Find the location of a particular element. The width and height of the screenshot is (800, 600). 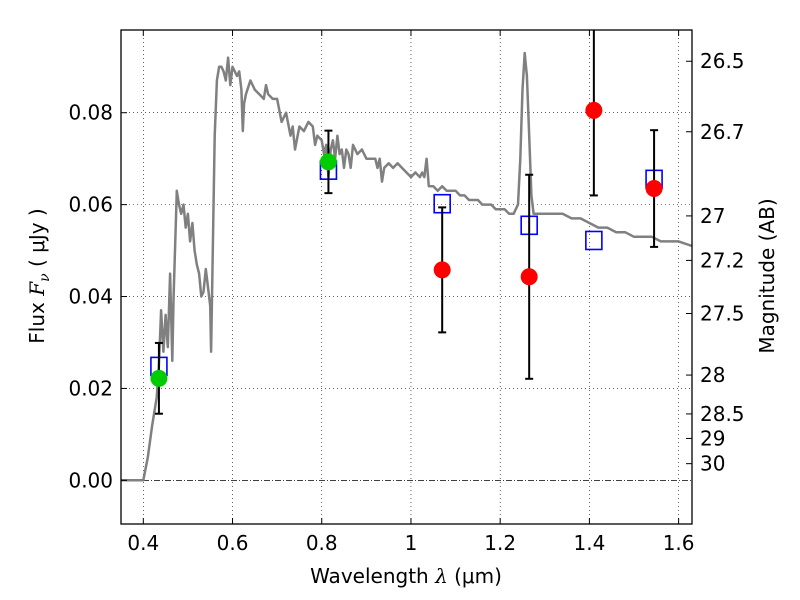

x-tick-label: 0.8 is located at coordinates (322, 543).